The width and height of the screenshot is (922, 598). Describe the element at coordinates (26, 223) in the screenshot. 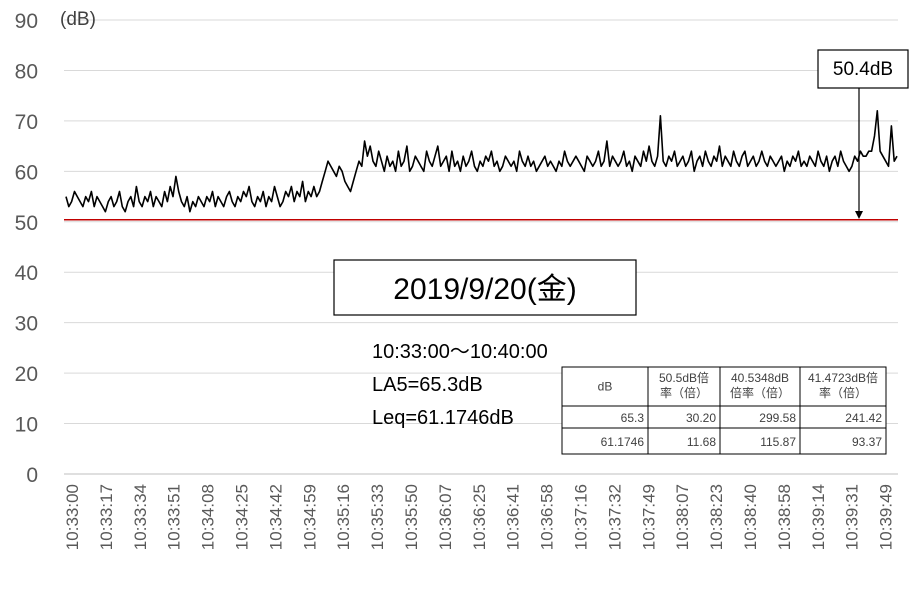

I see `y-tick-label: 50` at that location.